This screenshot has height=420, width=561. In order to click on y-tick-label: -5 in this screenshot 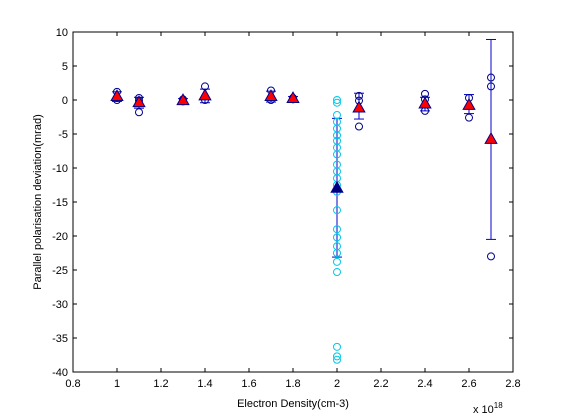, I will do `click(63, 135)`.